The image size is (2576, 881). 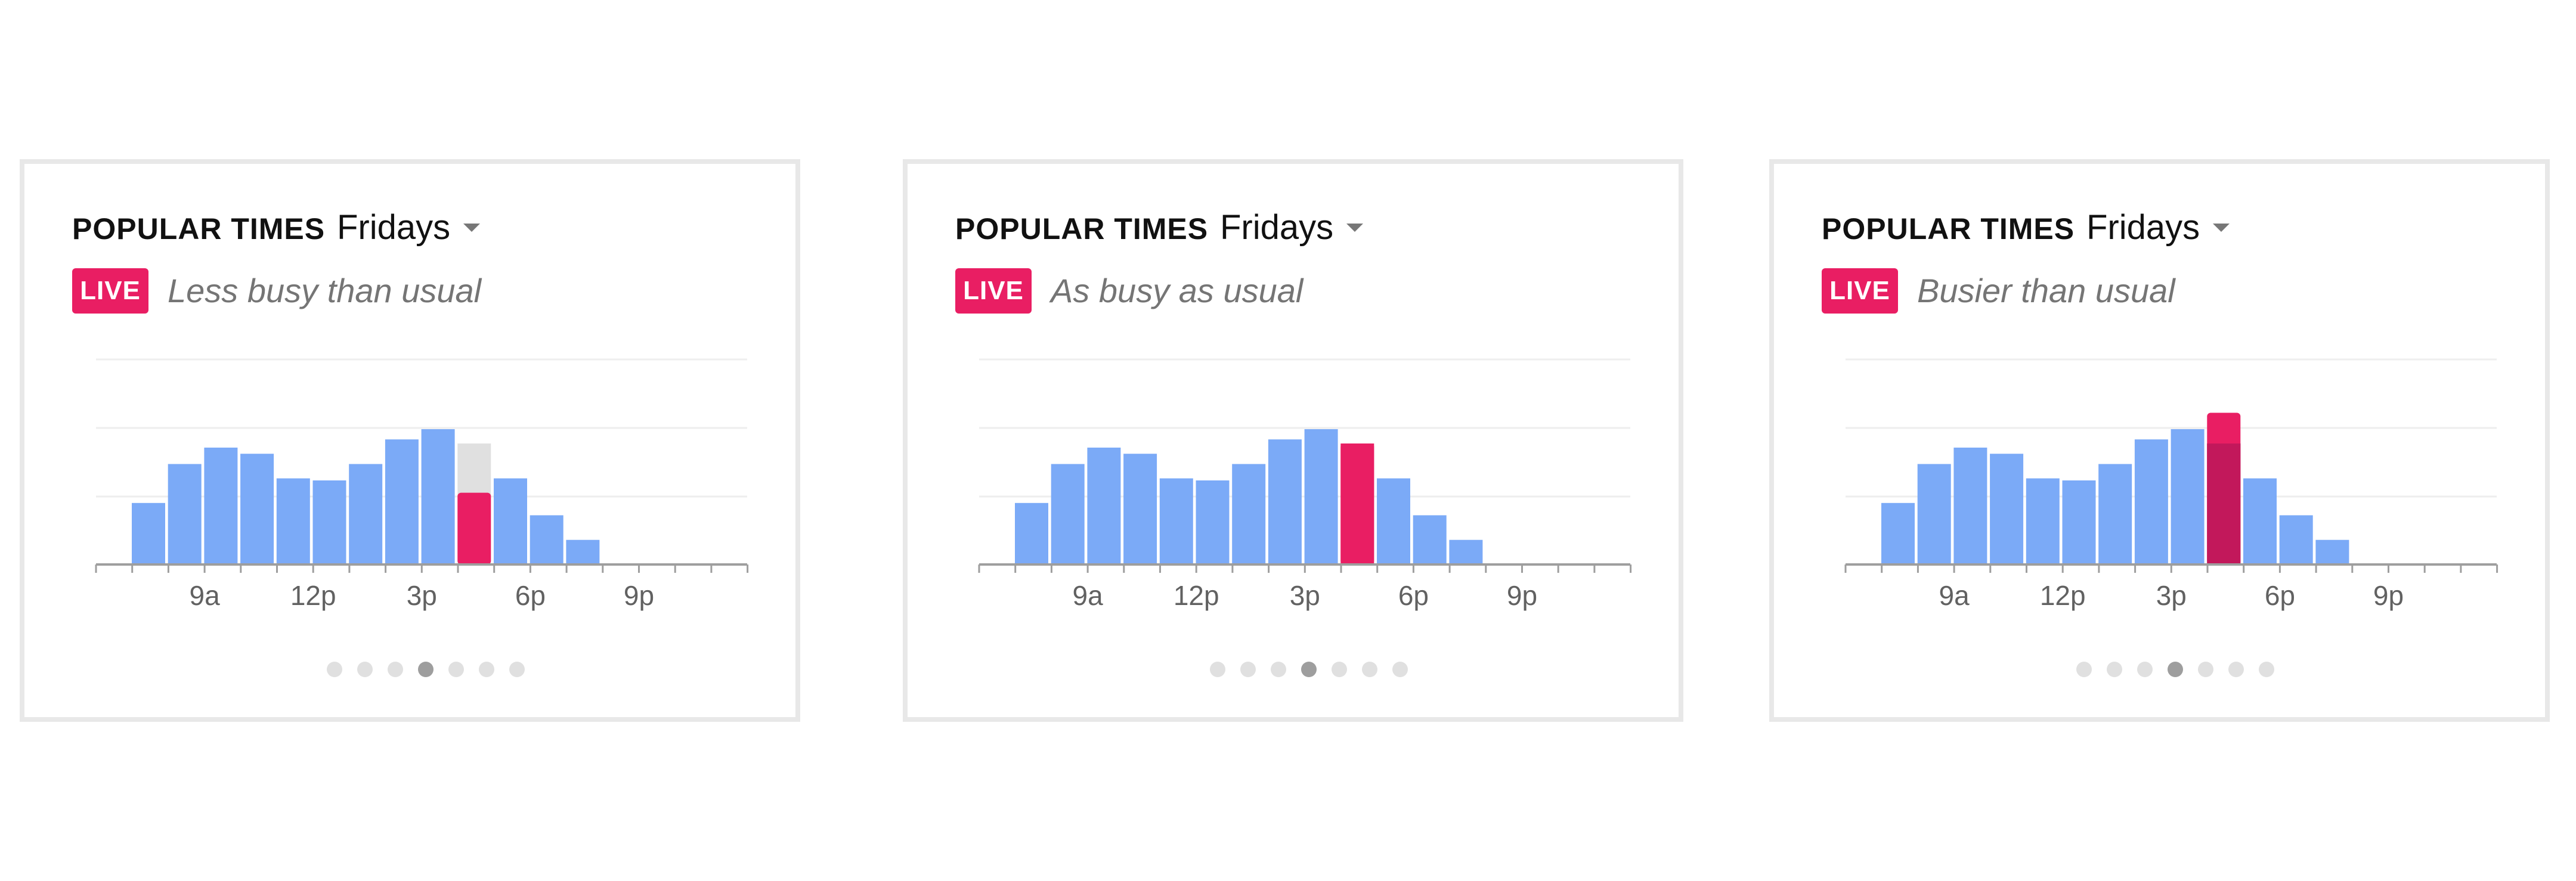 What do you see at coordinates (1177, 290) in the screenshot?
I see `live-status-text: As busy as usual` at bounding box center [1177, 290].